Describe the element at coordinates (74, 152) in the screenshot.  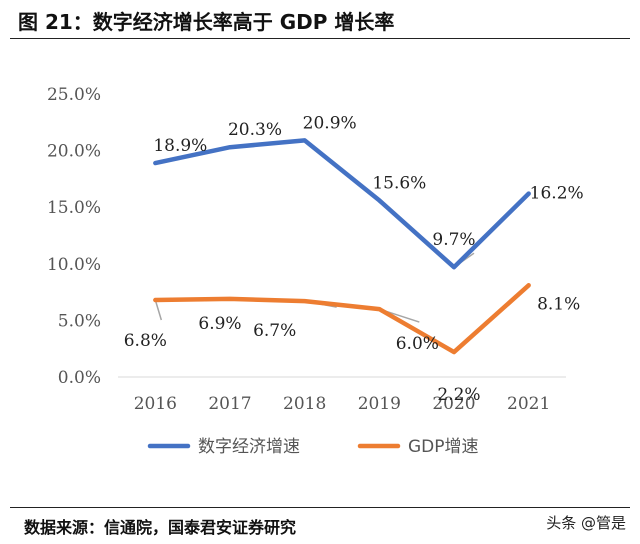
I see `y-tick-label: 20.0%` at that location.